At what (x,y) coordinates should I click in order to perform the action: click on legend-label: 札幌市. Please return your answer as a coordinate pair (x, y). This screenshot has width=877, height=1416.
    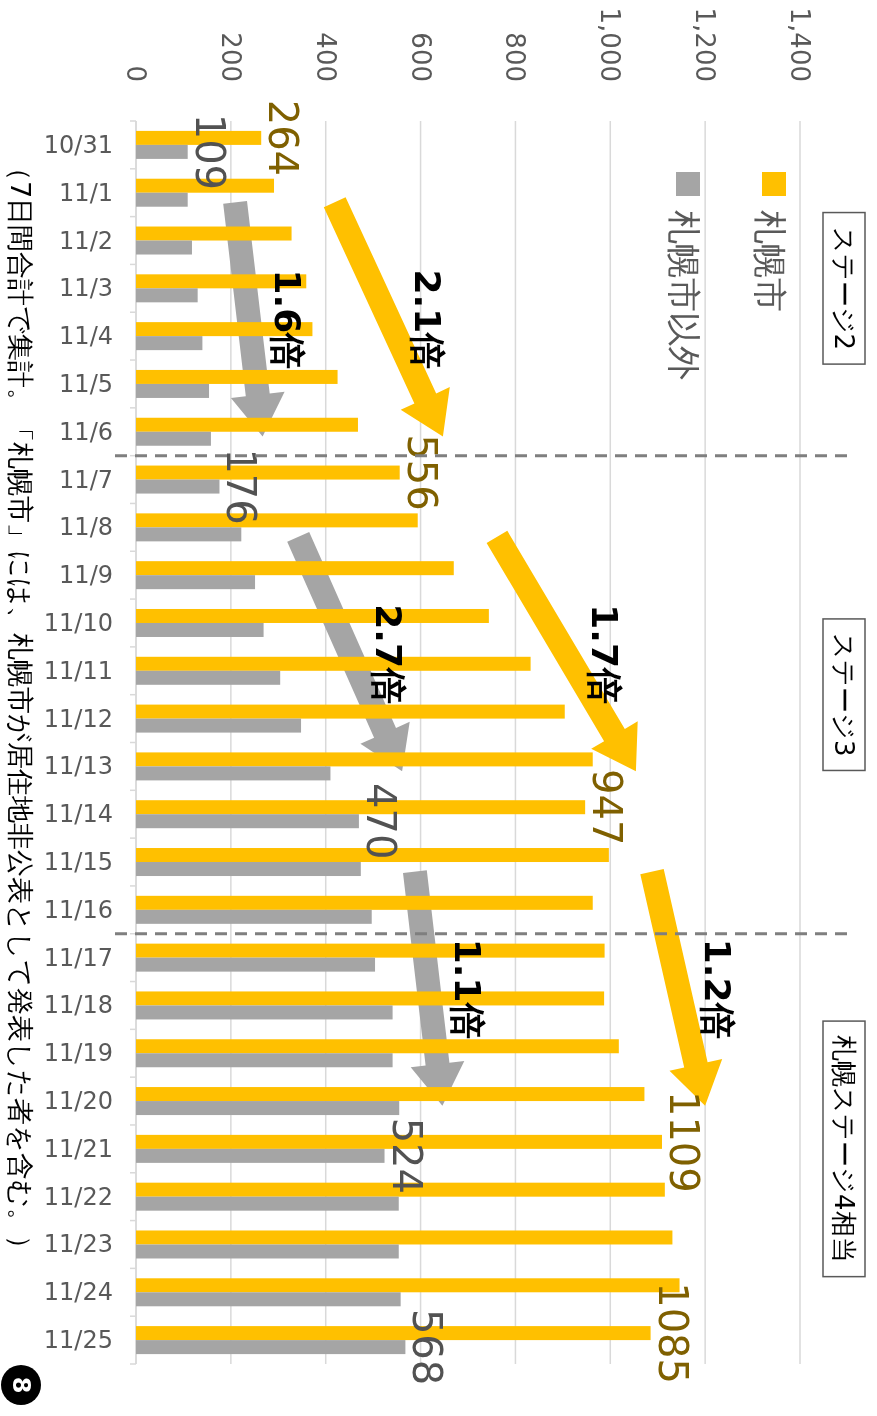
    Looking at the image, I should click on (770, 261).